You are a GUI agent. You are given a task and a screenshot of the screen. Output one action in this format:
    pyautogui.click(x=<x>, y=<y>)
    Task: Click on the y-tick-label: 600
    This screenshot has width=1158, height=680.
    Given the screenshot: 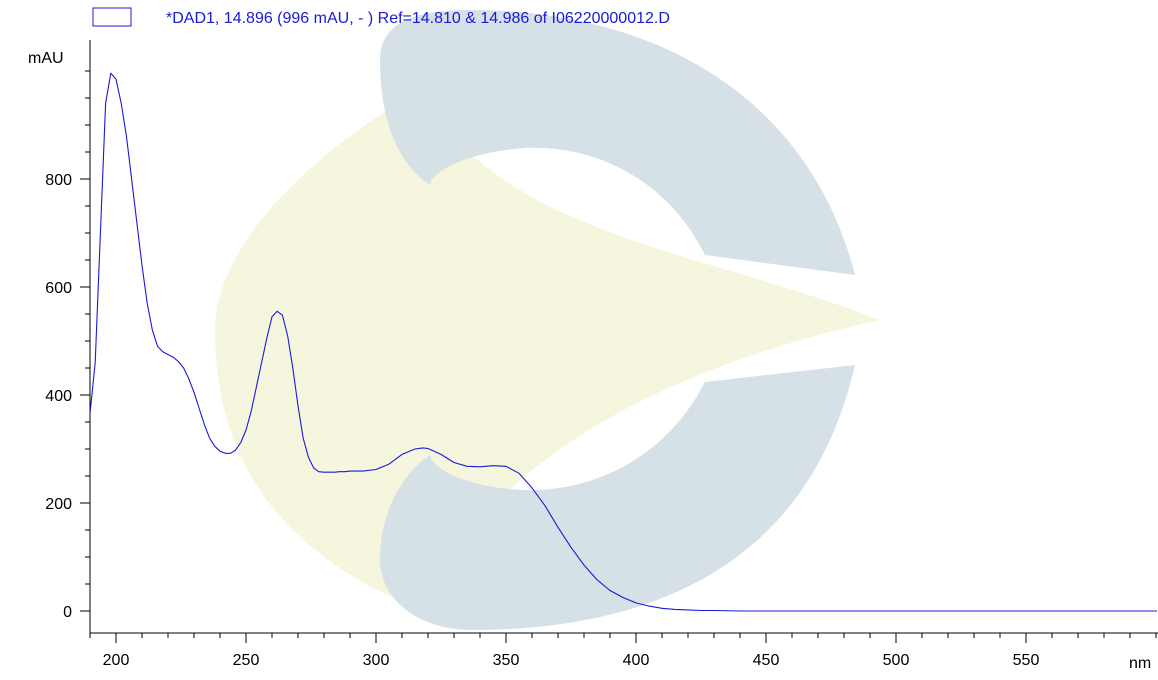 What is the action you would take?
    pyautogui.click(x=58, y=288)
    